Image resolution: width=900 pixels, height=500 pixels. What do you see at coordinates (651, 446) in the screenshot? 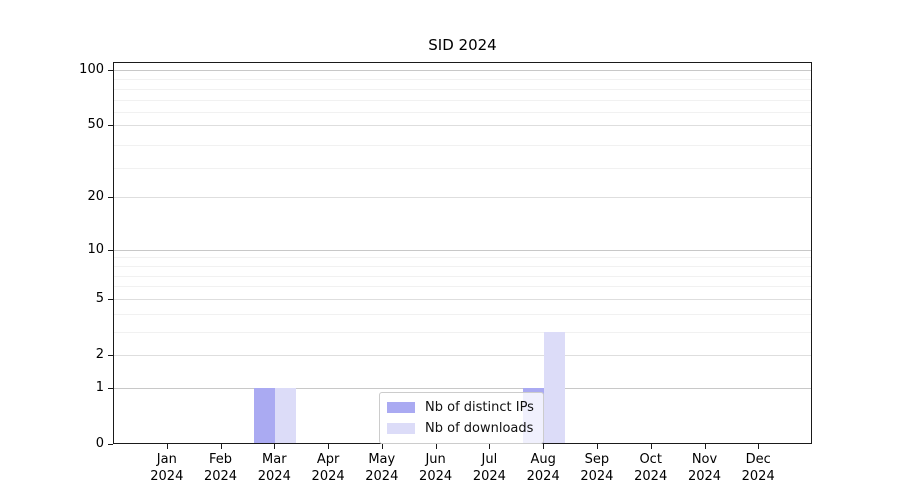
I see `x-tick-mark-oct` at bounding box center [651, 446].